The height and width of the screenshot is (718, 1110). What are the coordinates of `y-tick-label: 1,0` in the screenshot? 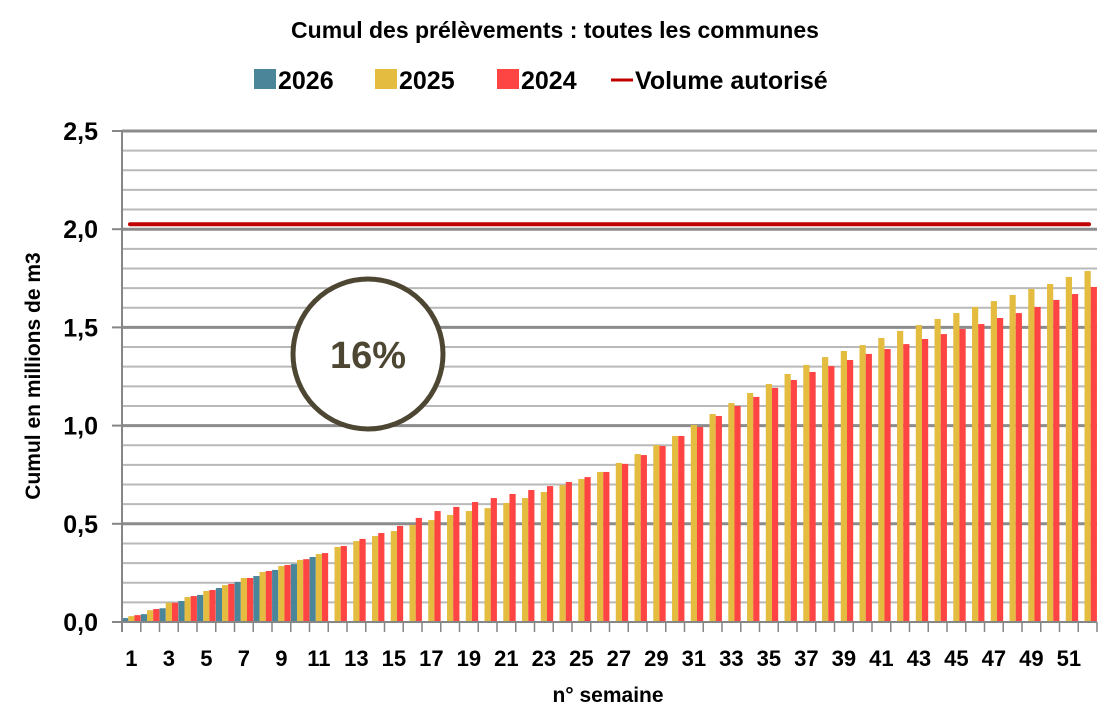 It's located at (80, 427).